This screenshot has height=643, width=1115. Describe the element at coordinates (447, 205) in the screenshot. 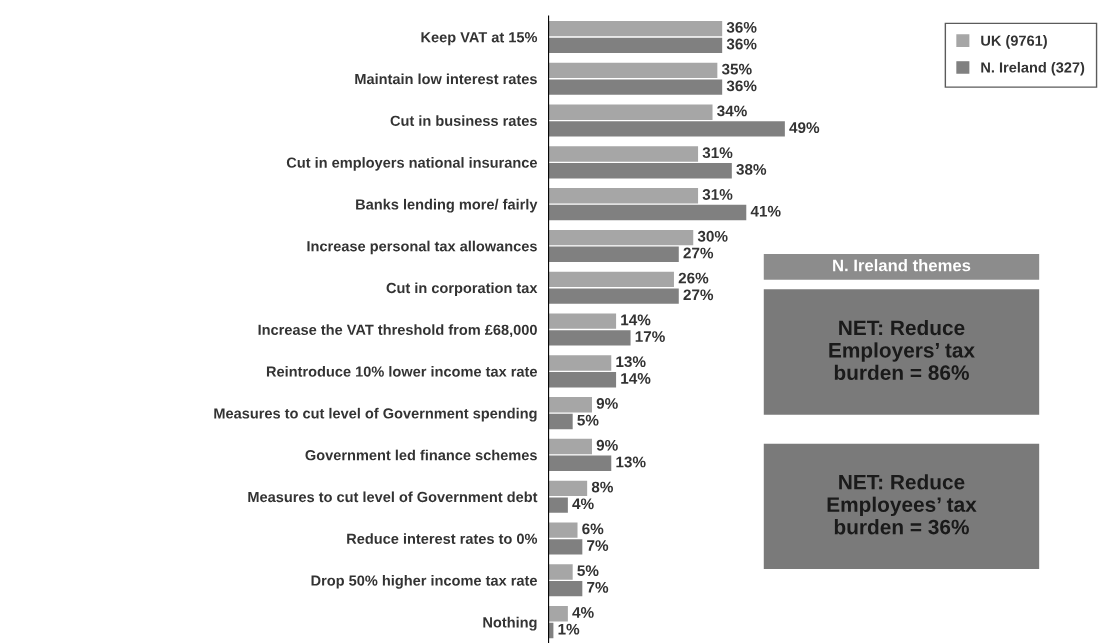

I see `y-tick-label: Banks lending more/ fairly` at that location.